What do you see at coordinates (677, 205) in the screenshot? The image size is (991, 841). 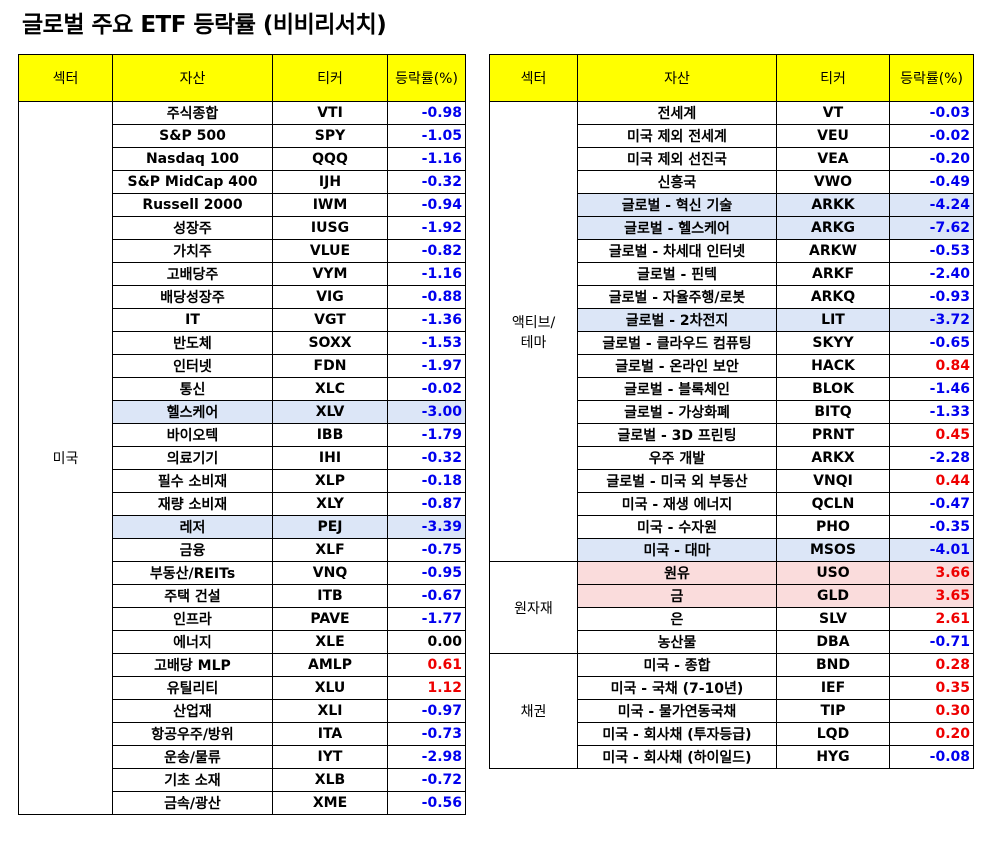 I see `asset-cell: 글로벌 - 혁신 기술` at bounding box center [677, 205].